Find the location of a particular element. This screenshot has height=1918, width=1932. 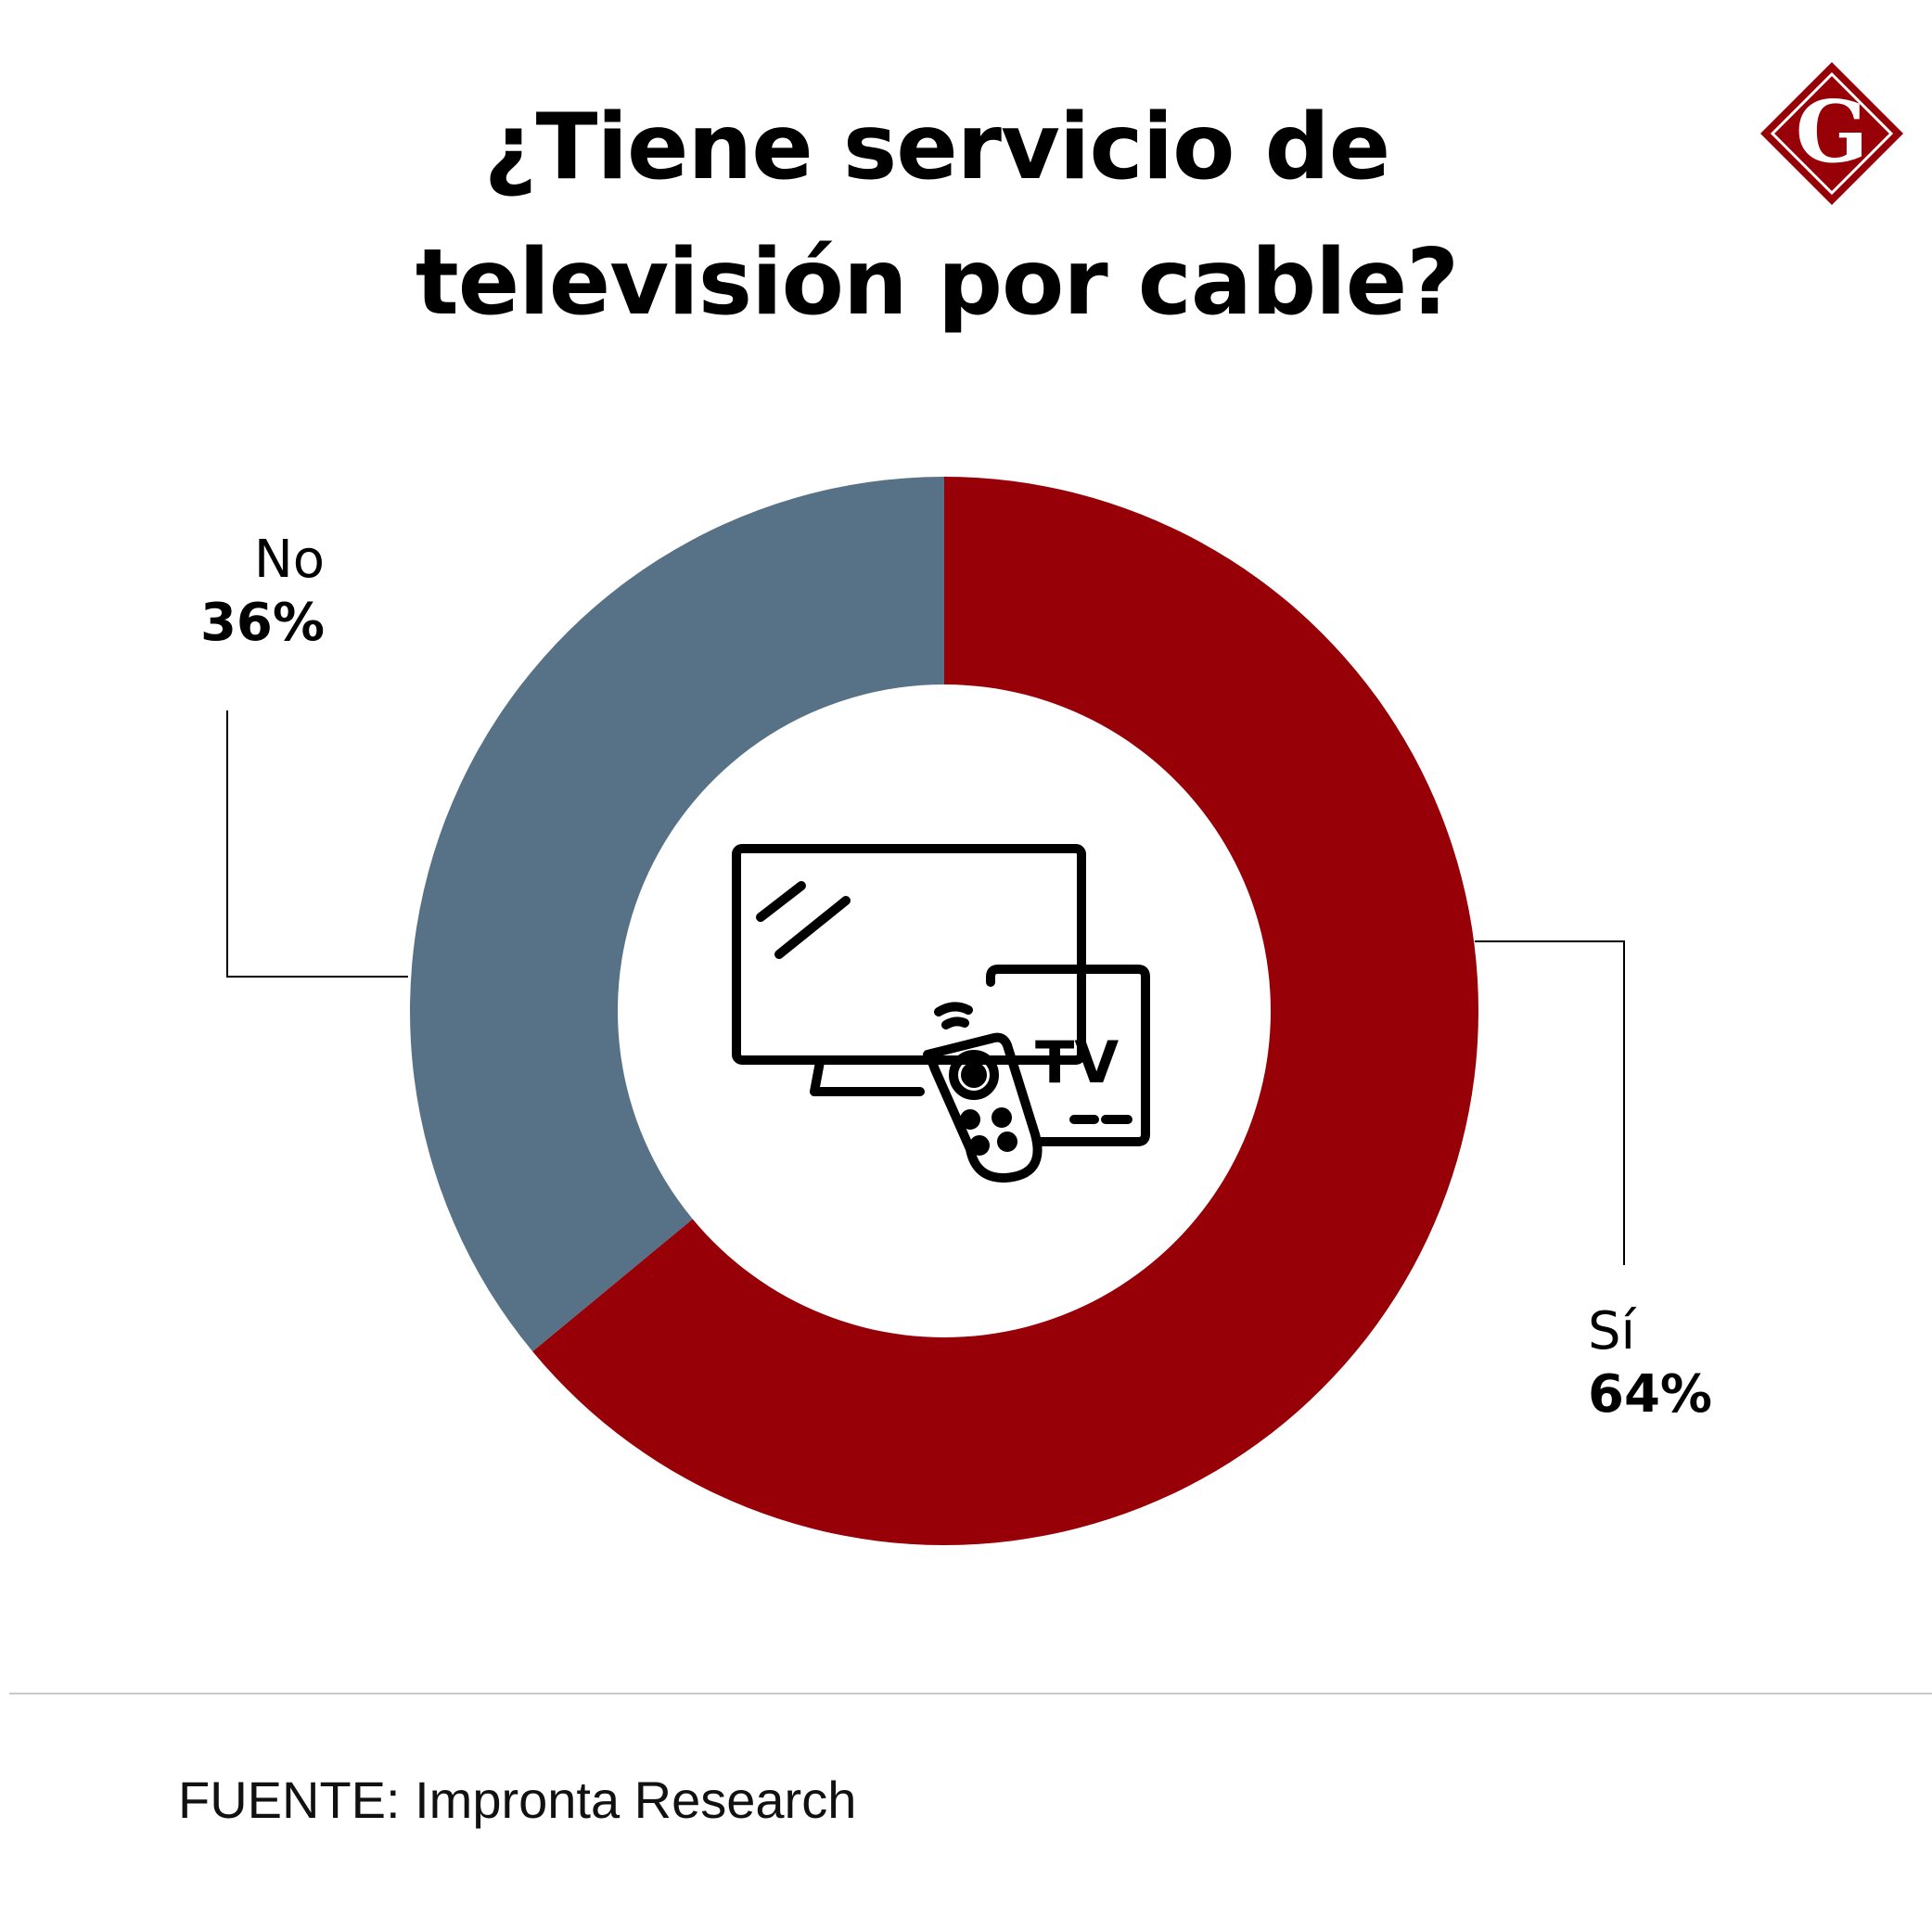

slice-name-no: No is located at coordinates (289, 560).